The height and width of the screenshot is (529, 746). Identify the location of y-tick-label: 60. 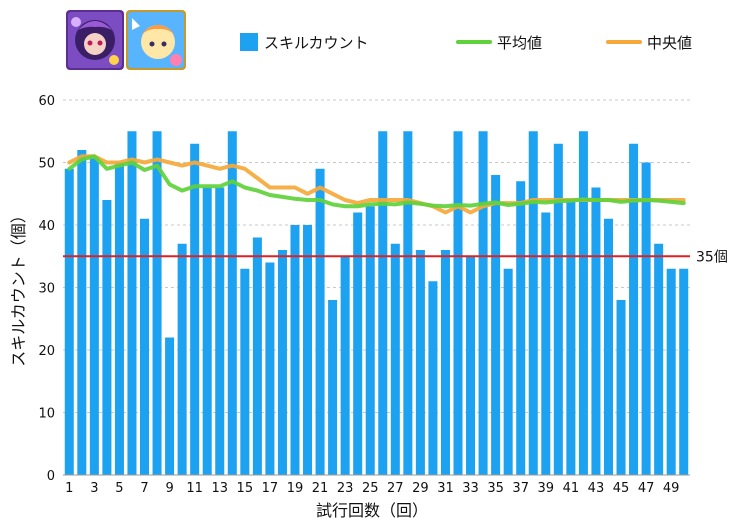
(46, 101).